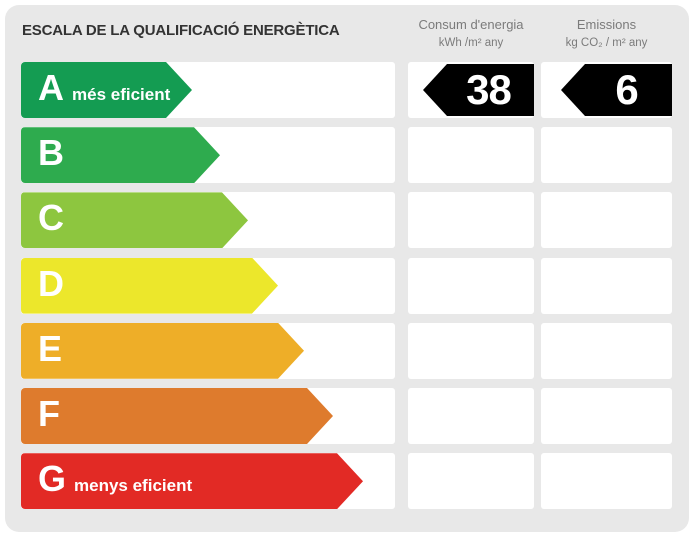 The width and height of the screenshot is (693, 537). Describe the element at coordinates (50, 283) in the screenshot. I see `grade-letter: D` at that location.